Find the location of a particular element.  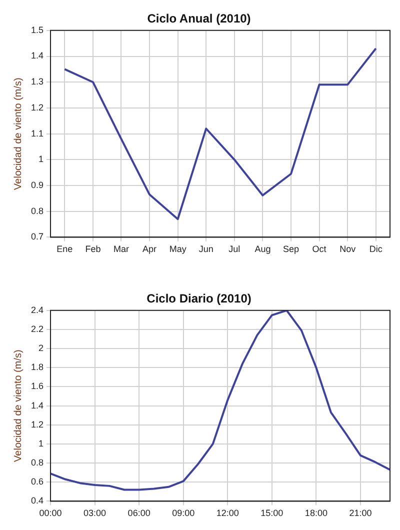

y-tick-label: 2.4 is located at coordinates (37, 309).